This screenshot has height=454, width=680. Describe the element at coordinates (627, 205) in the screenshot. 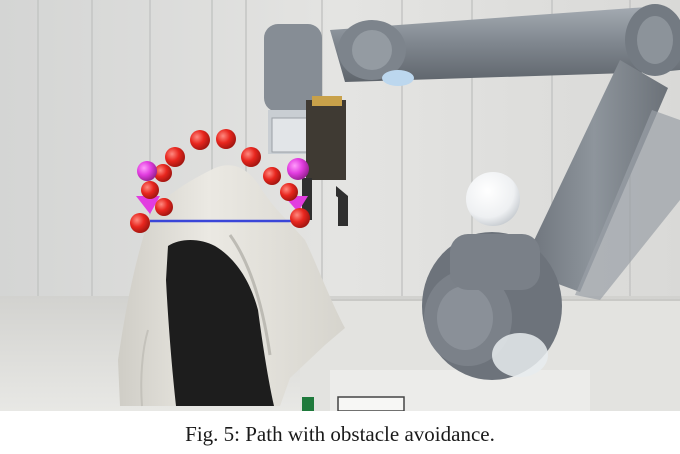

I see `robot-forearm-highlight` at that location.